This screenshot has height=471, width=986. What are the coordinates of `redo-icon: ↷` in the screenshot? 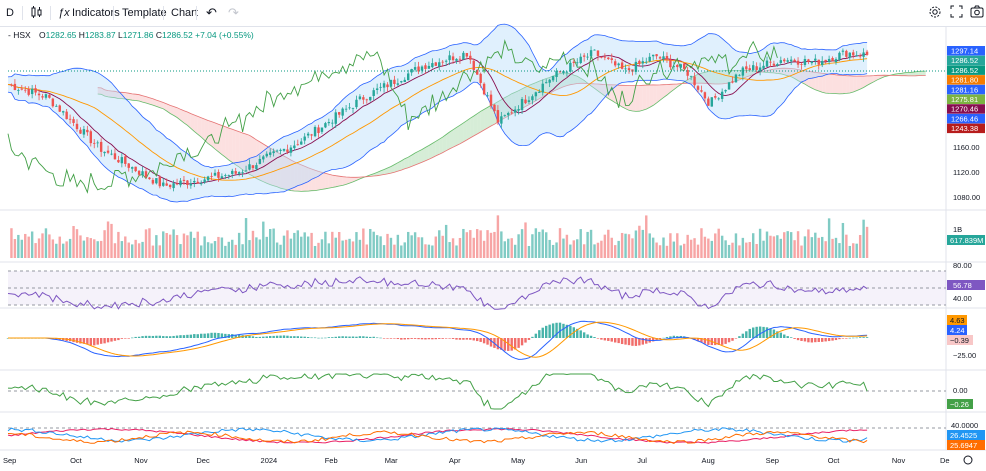 It's located at (233, 12).